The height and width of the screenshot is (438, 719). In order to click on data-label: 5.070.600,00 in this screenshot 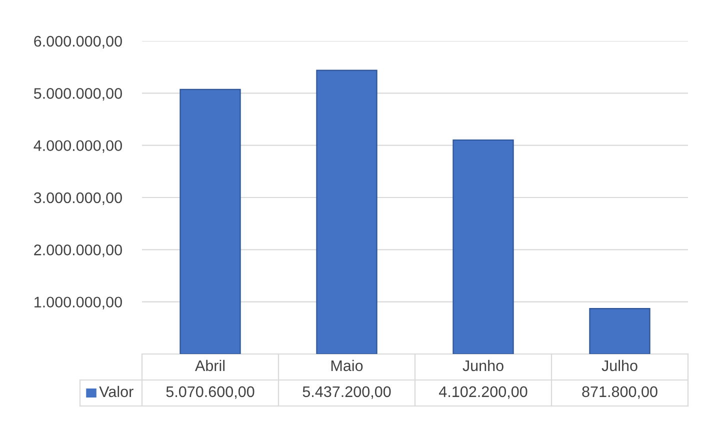, I will do `click(210, 392)`.